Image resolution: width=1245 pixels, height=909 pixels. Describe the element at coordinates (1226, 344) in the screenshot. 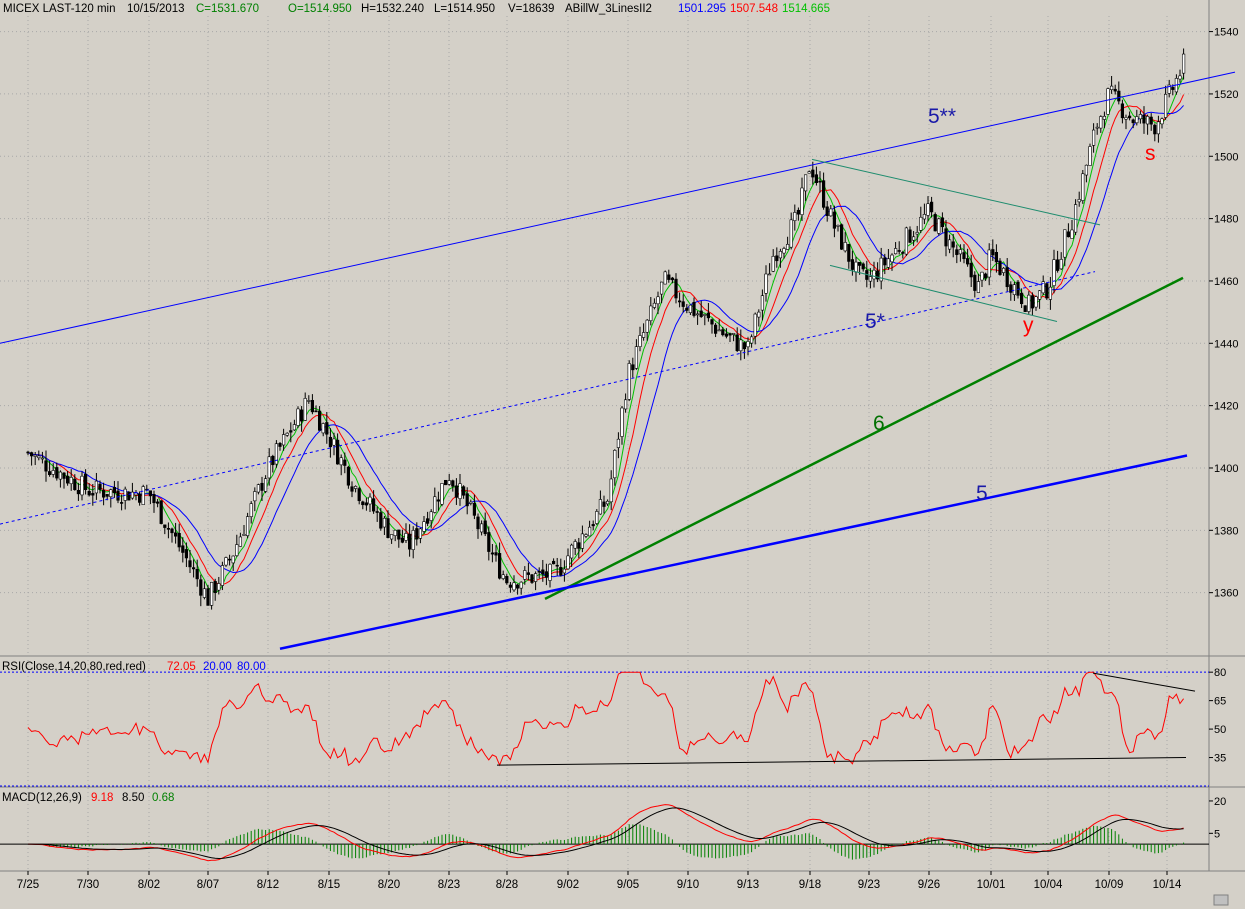

I see `price-tick-label: 1440` at that location.